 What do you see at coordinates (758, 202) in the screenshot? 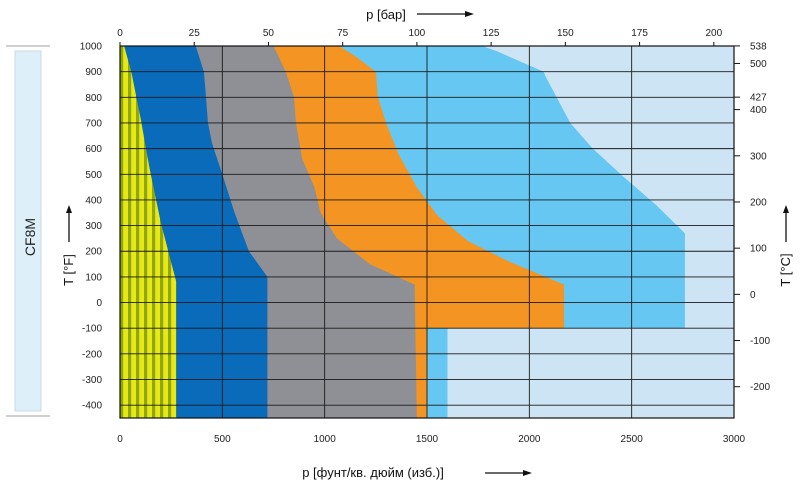
I see `y-right-tick-label: 200` at bounding box center [758, 202].